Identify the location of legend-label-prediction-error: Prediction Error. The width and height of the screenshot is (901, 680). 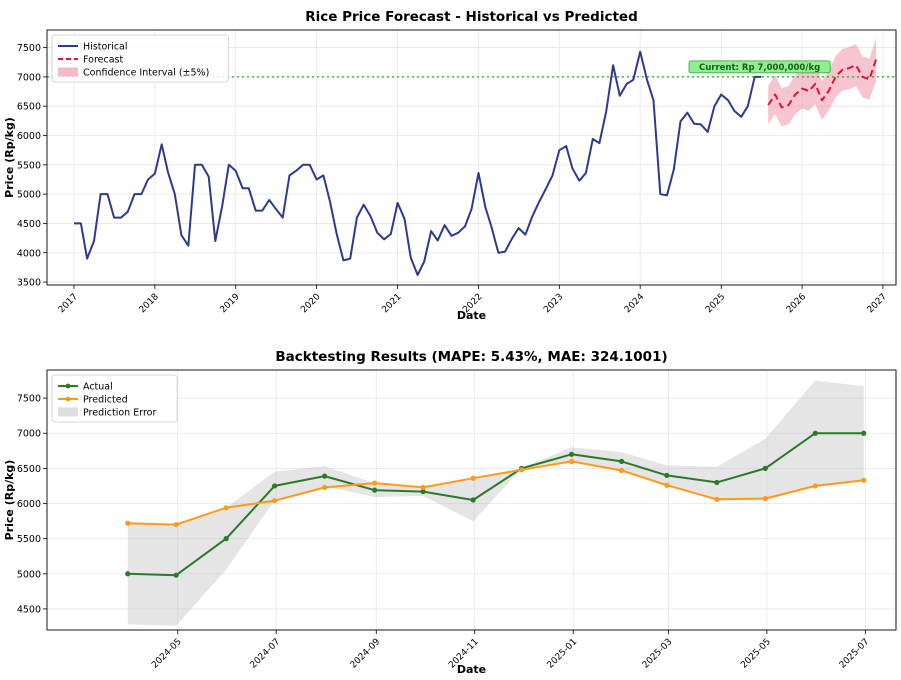
(119, 413).